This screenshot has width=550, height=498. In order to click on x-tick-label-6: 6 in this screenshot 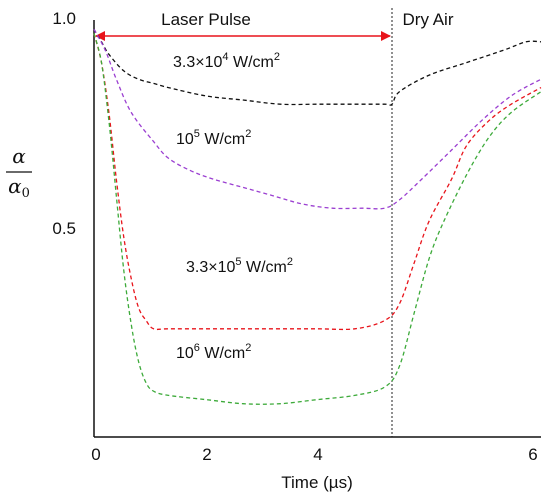, I will do `click(532, 454)`.